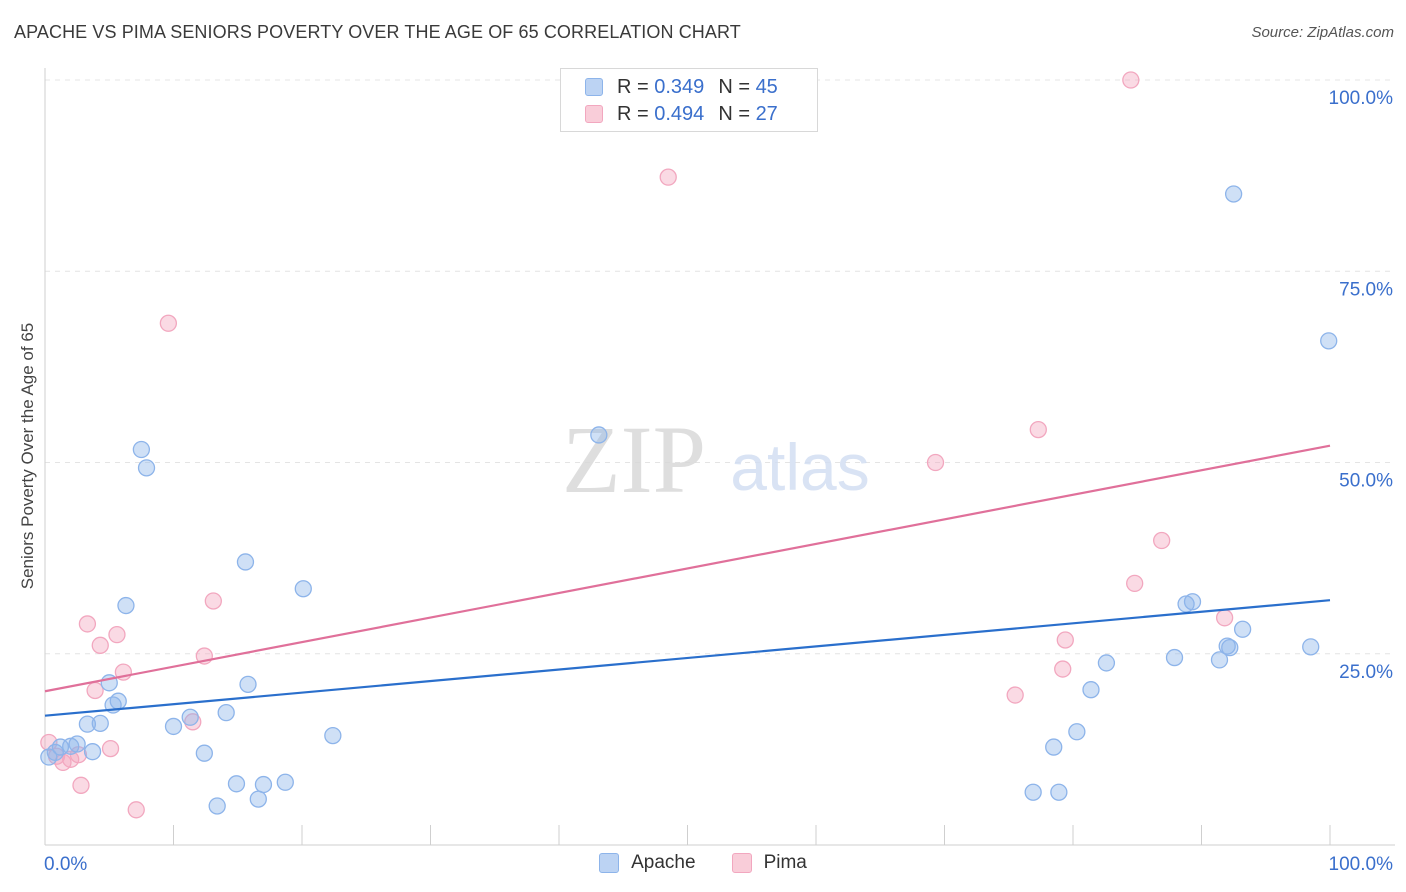 The width and height of the screenshot is (1406, 892). What do you see at coordinates (609, 863) in the screenshot?
I see `apache-legend-swatch` at bounding box center [609, 863].